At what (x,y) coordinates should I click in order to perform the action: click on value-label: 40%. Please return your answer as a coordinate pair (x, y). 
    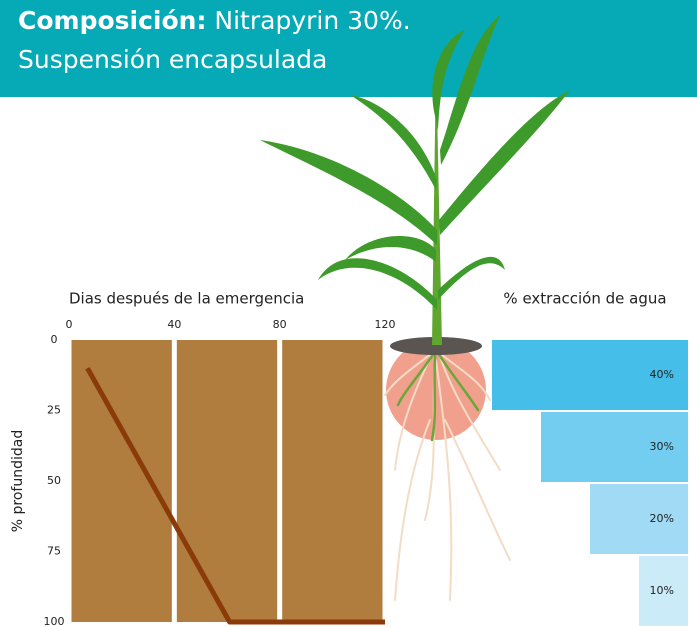
    Looking at the image, I should click on (662, 374).